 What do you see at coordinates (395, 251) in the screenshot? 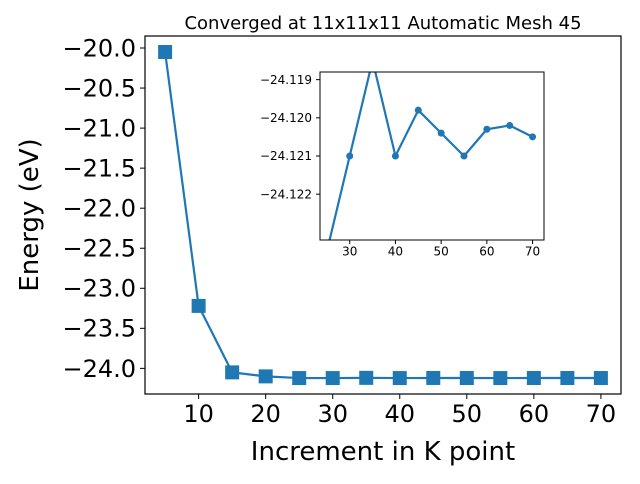
I see `inset-x-tick-label: 40` at bounding box center [395, 251].